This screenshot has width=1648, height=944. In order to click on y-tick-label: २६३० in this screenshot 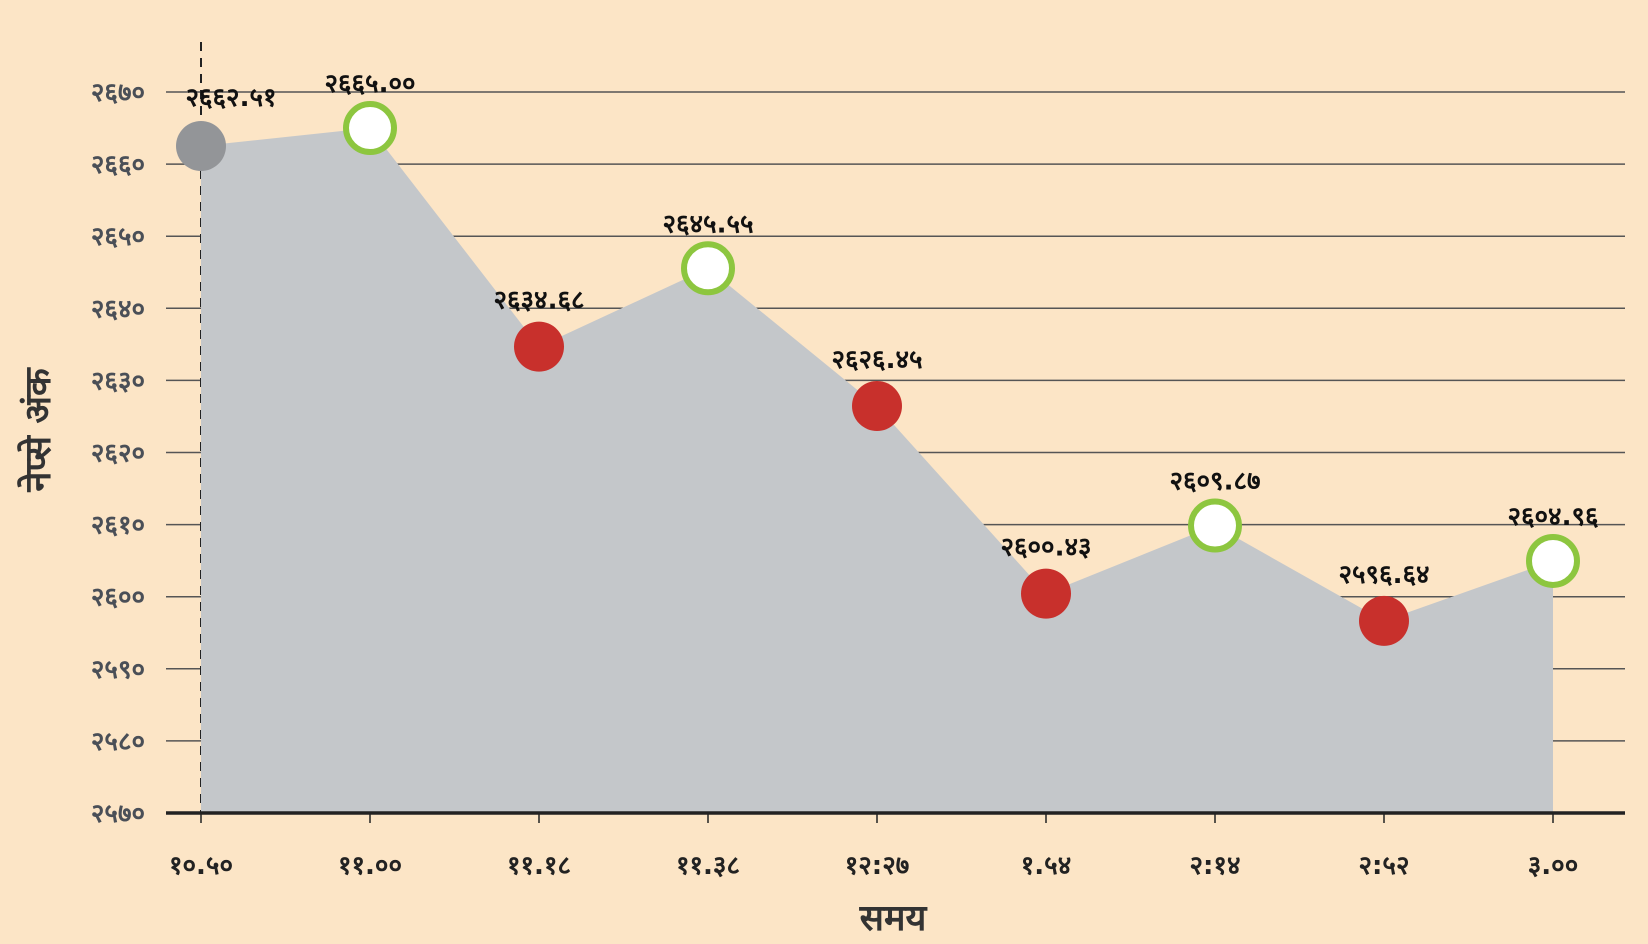, I will do `click(118, 381)`.